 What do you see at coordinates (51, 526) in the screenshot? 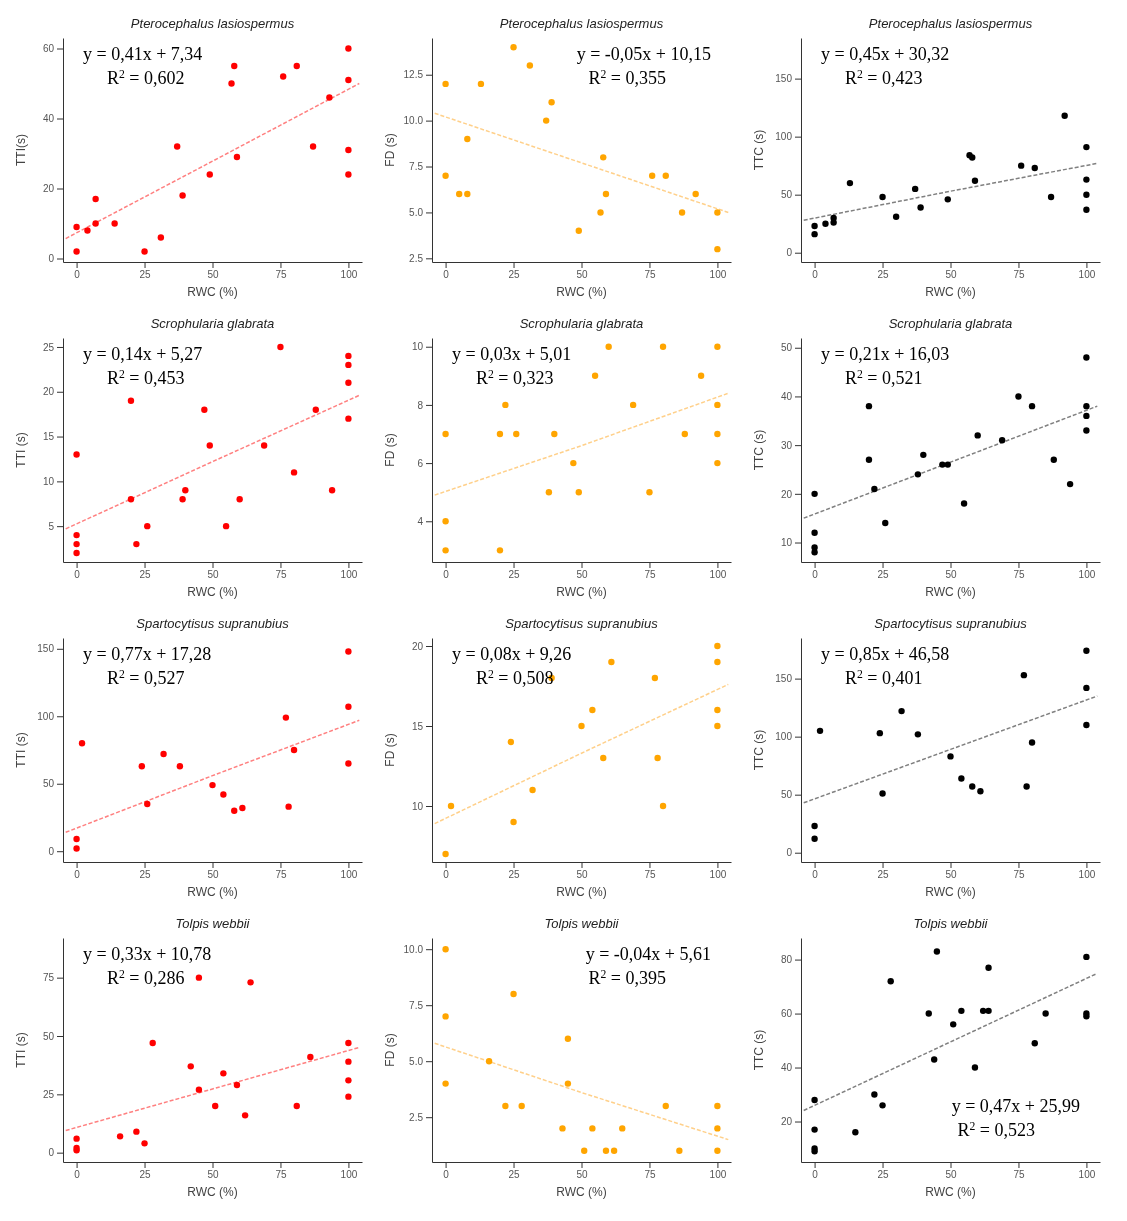
I see `y-tick-label: 5` at bounding box center [51, 526].